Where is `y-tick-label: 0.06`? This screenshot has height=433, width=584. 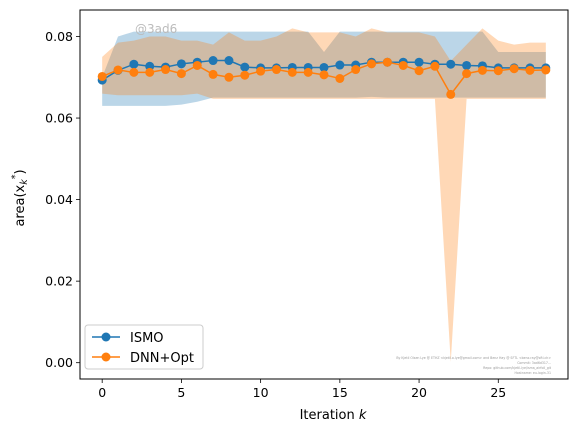
y-tick-label: 0.06 is located at coordinates (59, 118).